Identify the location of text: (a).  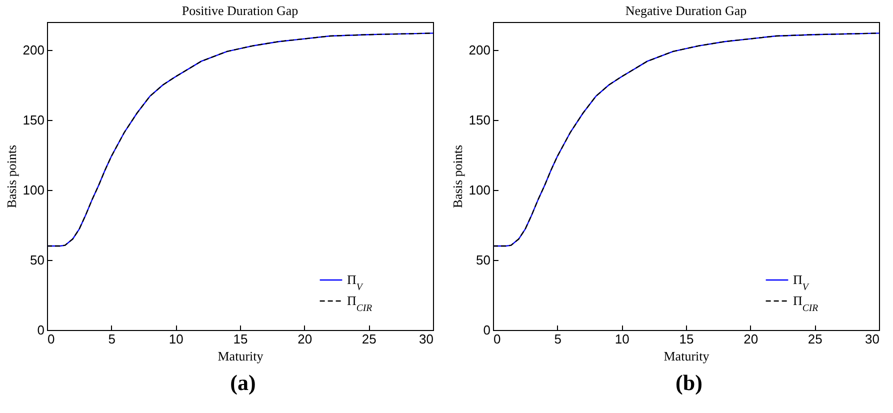
(243, 383).